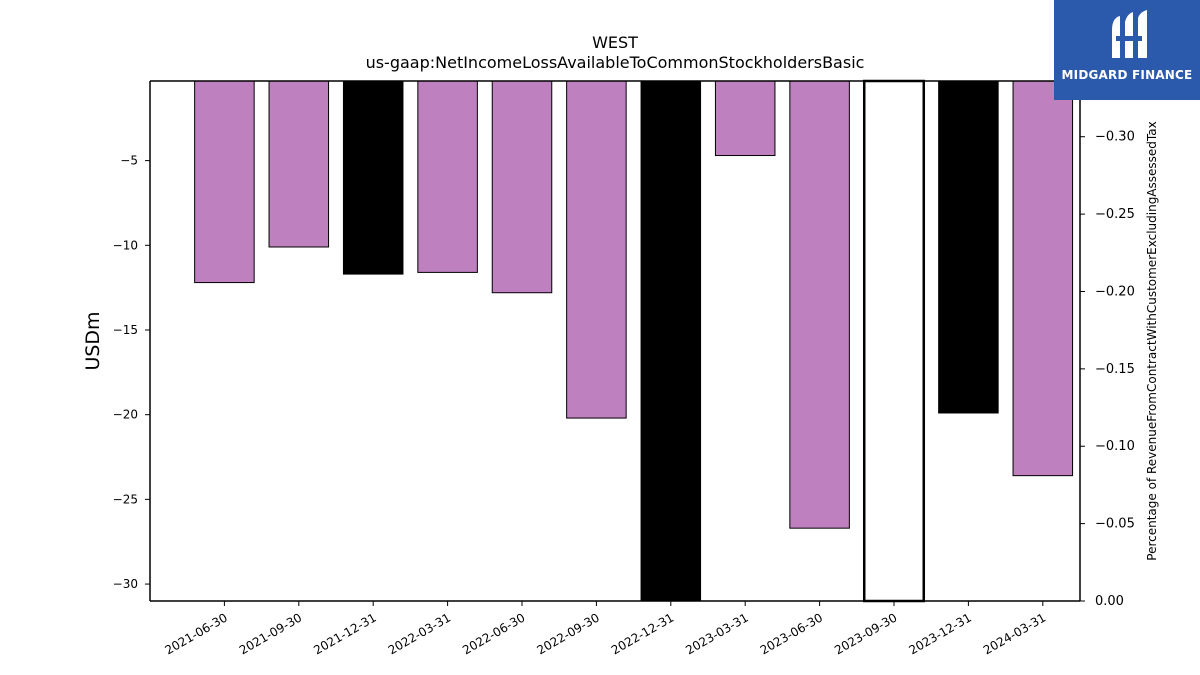 This screenshot has height=675, width=1200. Describe the element at coordinates (1115, 446) in the screenshot. I see `y2-tick-label: −0.10` at that location.